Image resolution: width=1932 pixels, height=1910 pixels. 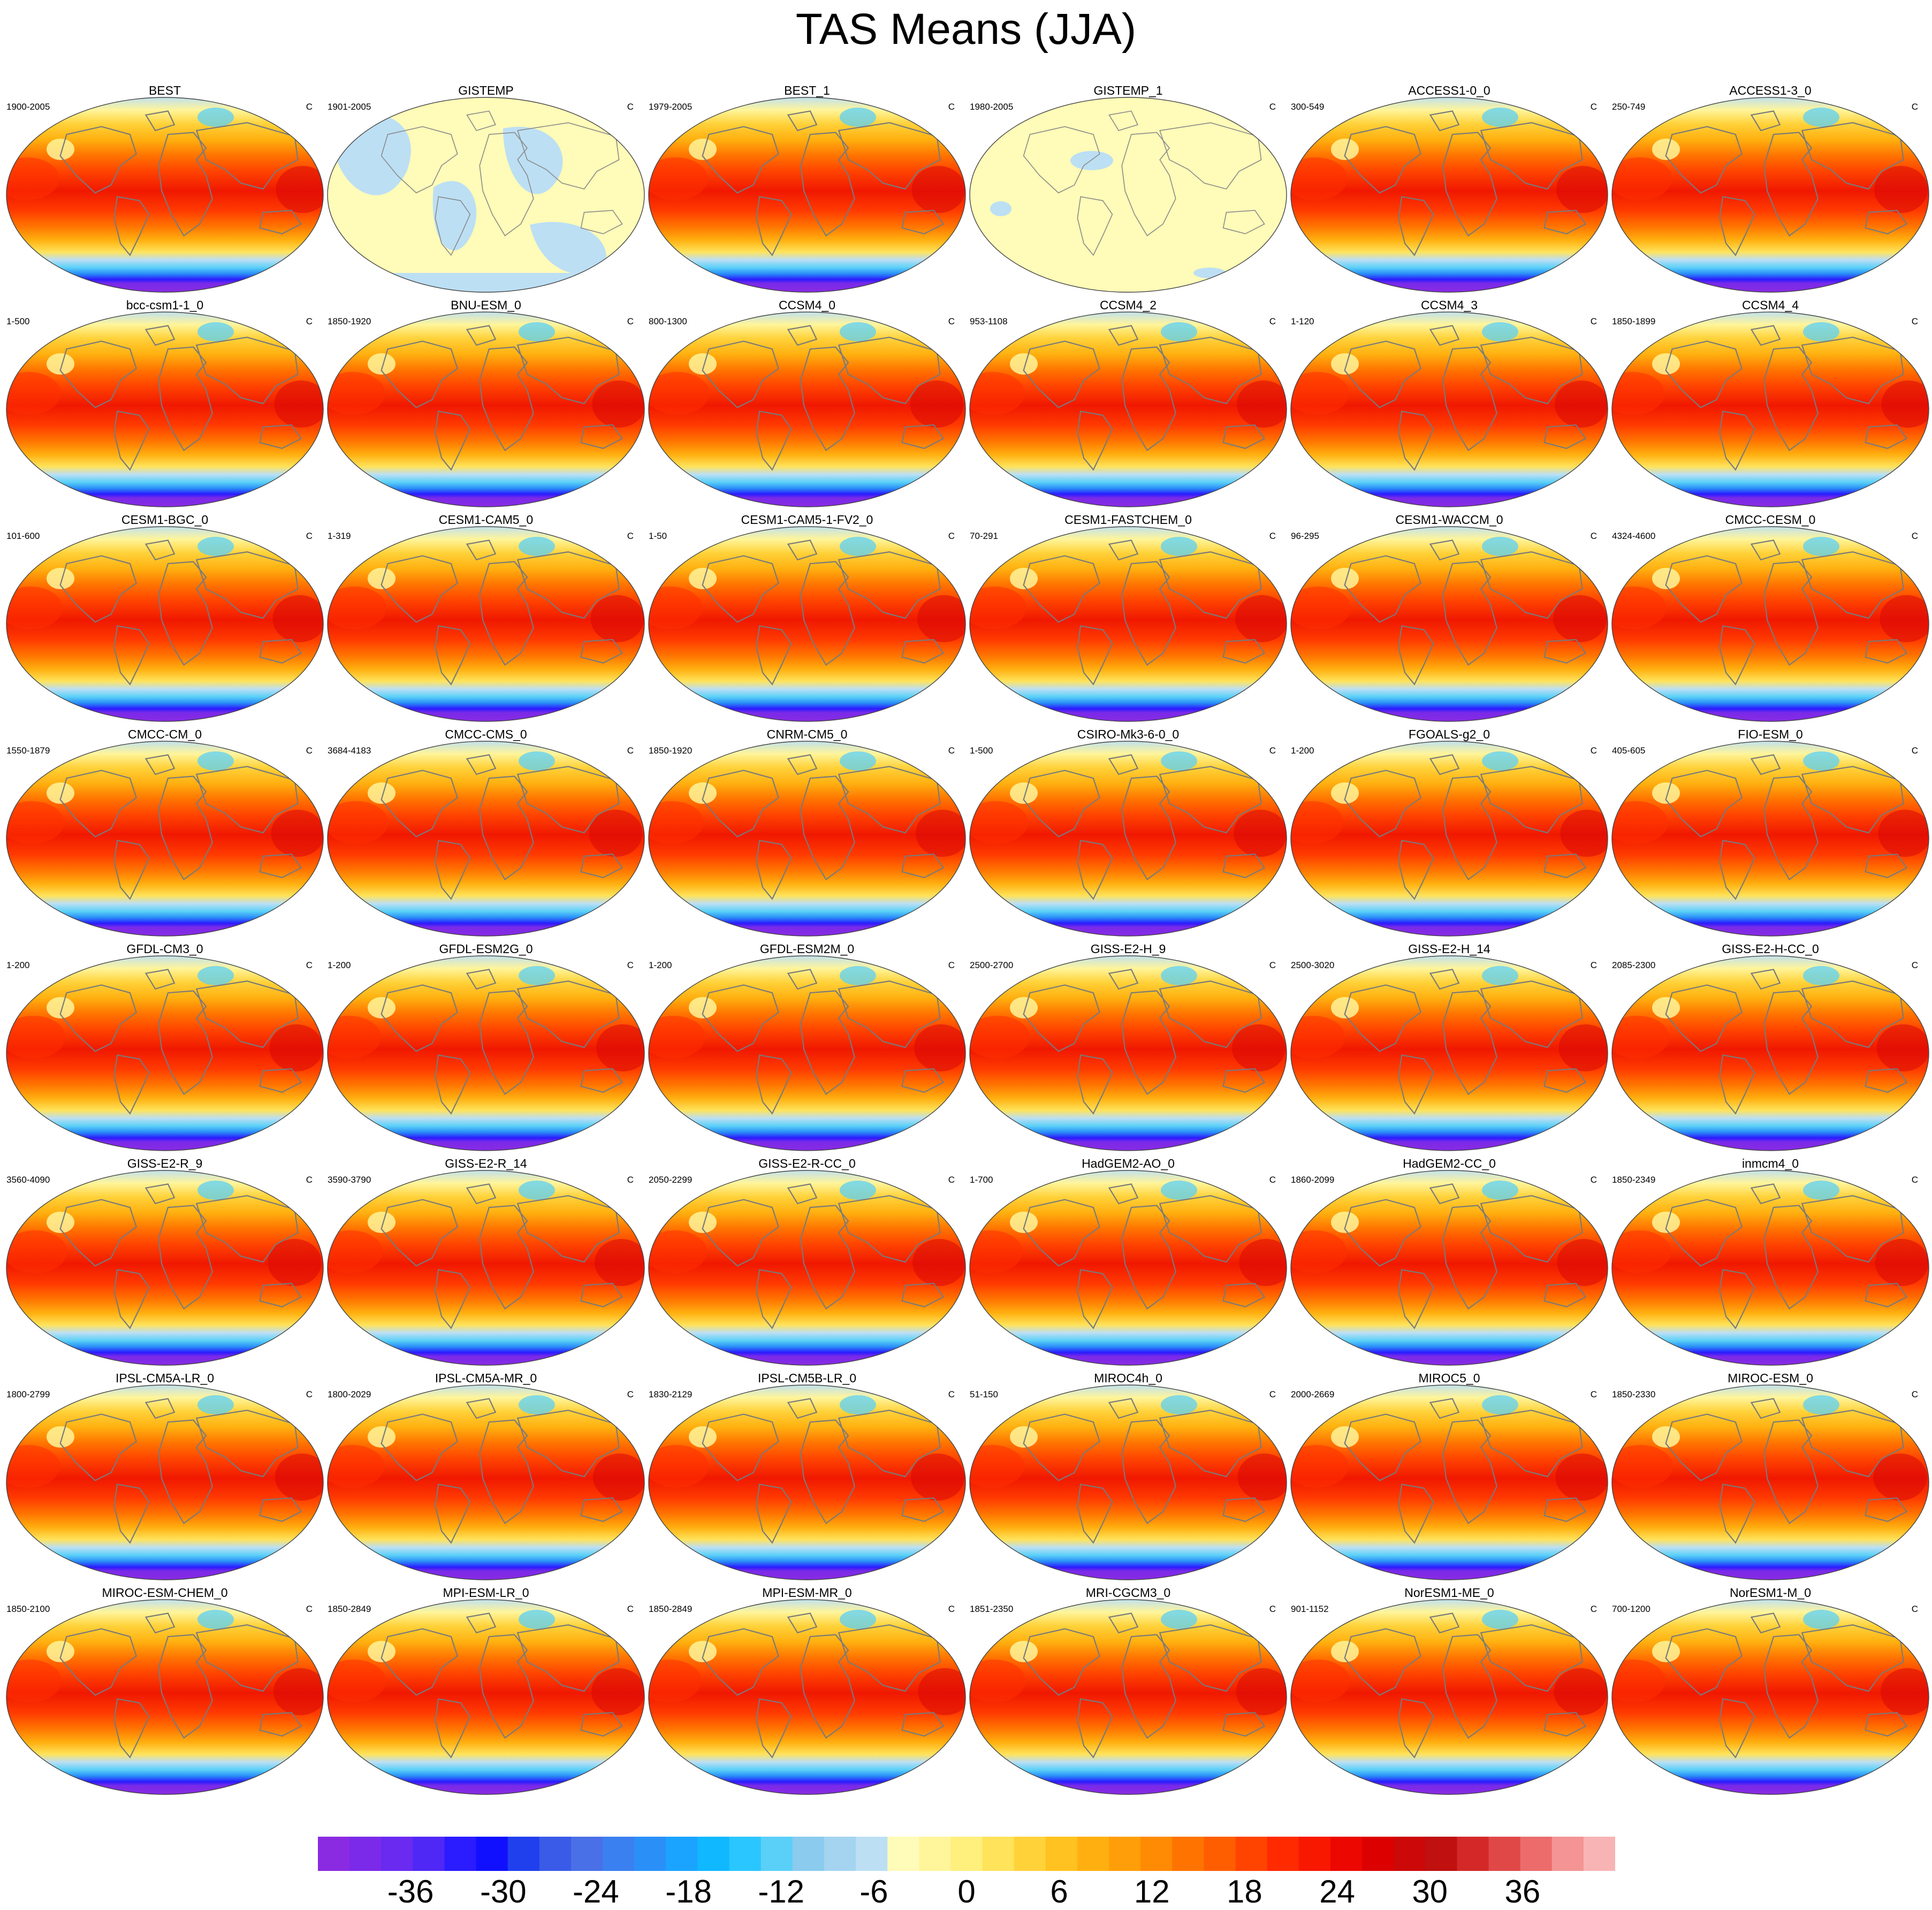 I want to click on panel-title: ACCESS1-0_0, so click(x=1449, y=90).